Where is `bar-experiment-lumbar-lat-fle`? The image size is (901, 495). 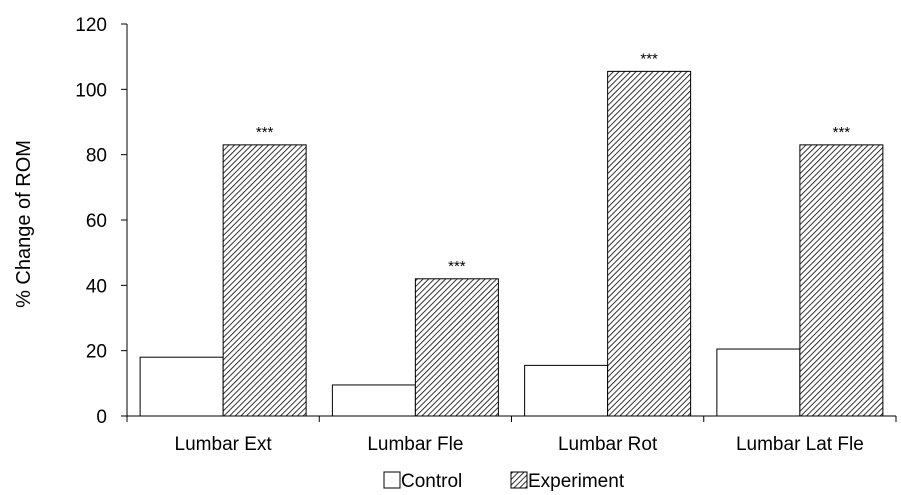
bar-experiment-lumbar-lat-fle is located at coordinates (841, 280).